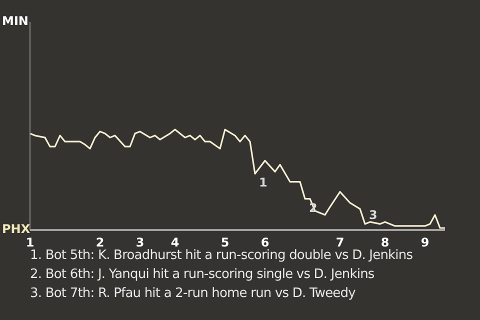 The image size is (480, 320). What do you see at coordinates (221, 256) in the screenshot?
I see `text: 1. Bot 5th: K. Broadhurst hit a run-scoring double vs D. Jenkins` at bounding box center [221, 256].